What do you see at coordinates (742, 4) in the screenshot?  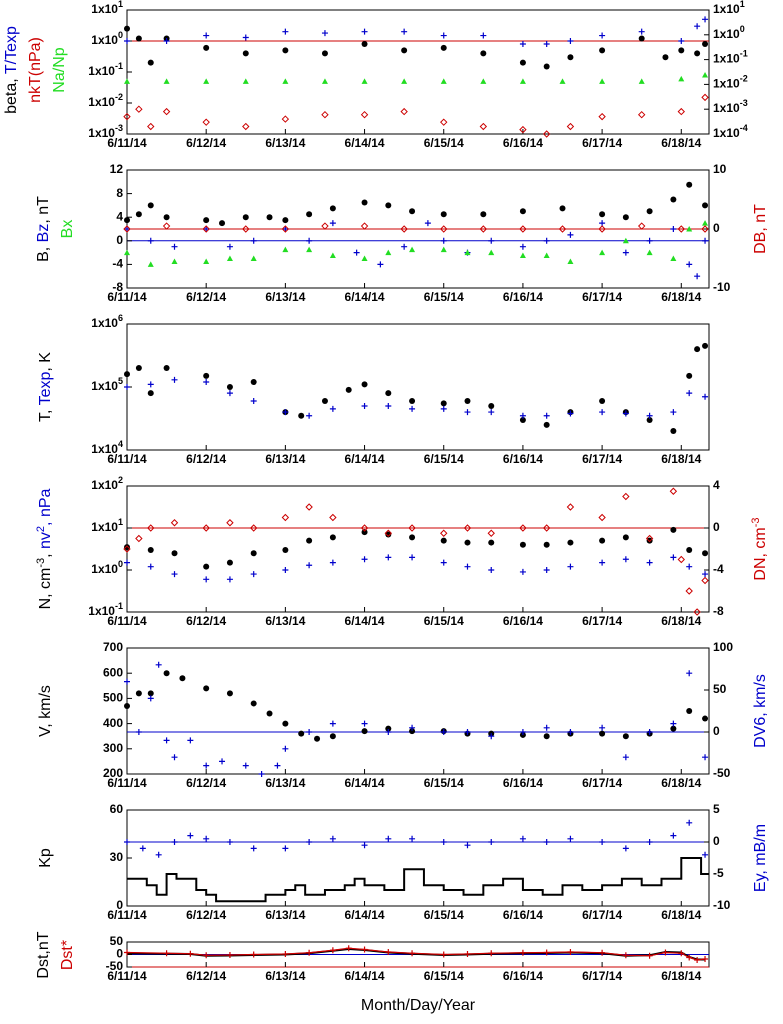 I see `right-tick-label-exponent: 1` at bounding box center [742, 4].